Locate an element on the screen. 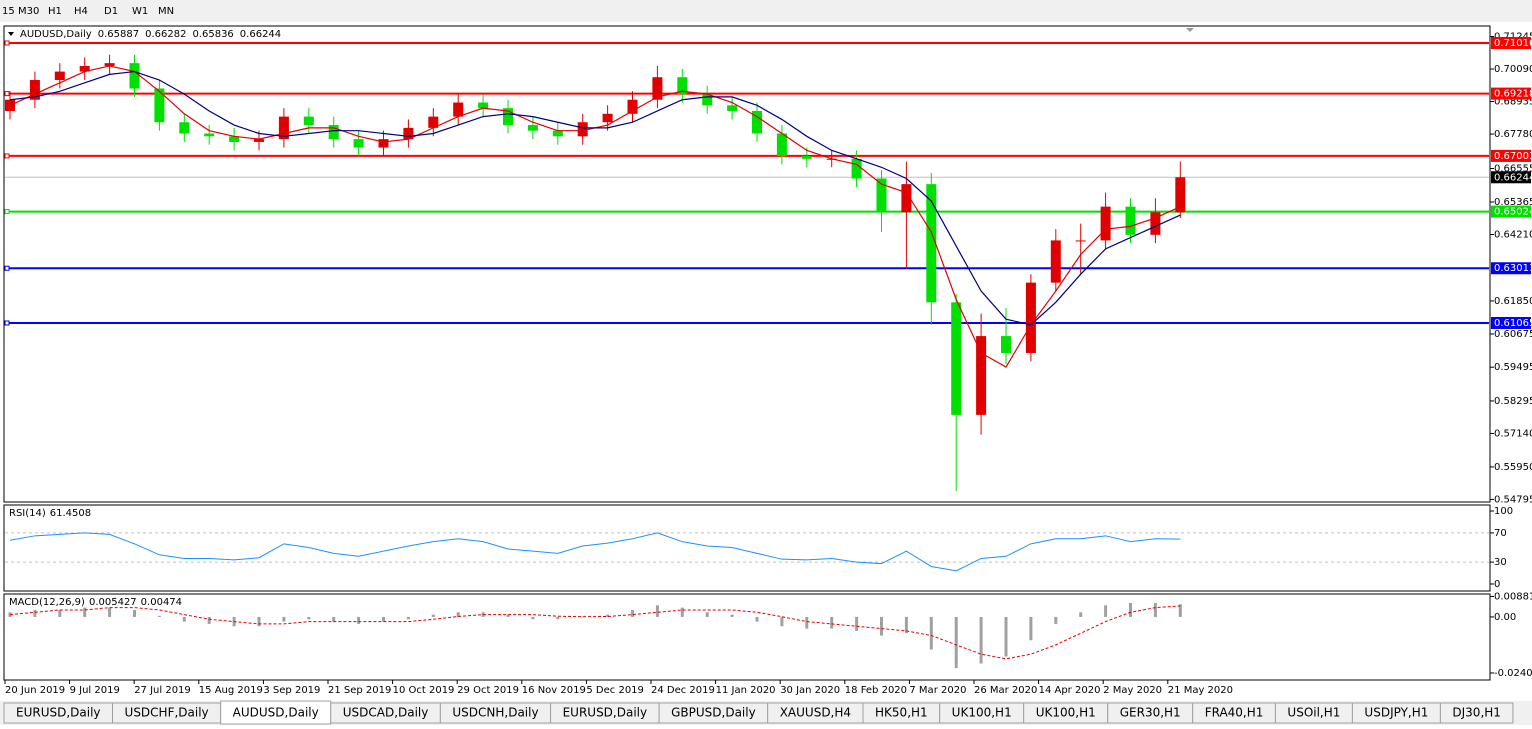 This screenshot has width=1532, height=729. macd-panel is located at coordinates (747, 637).